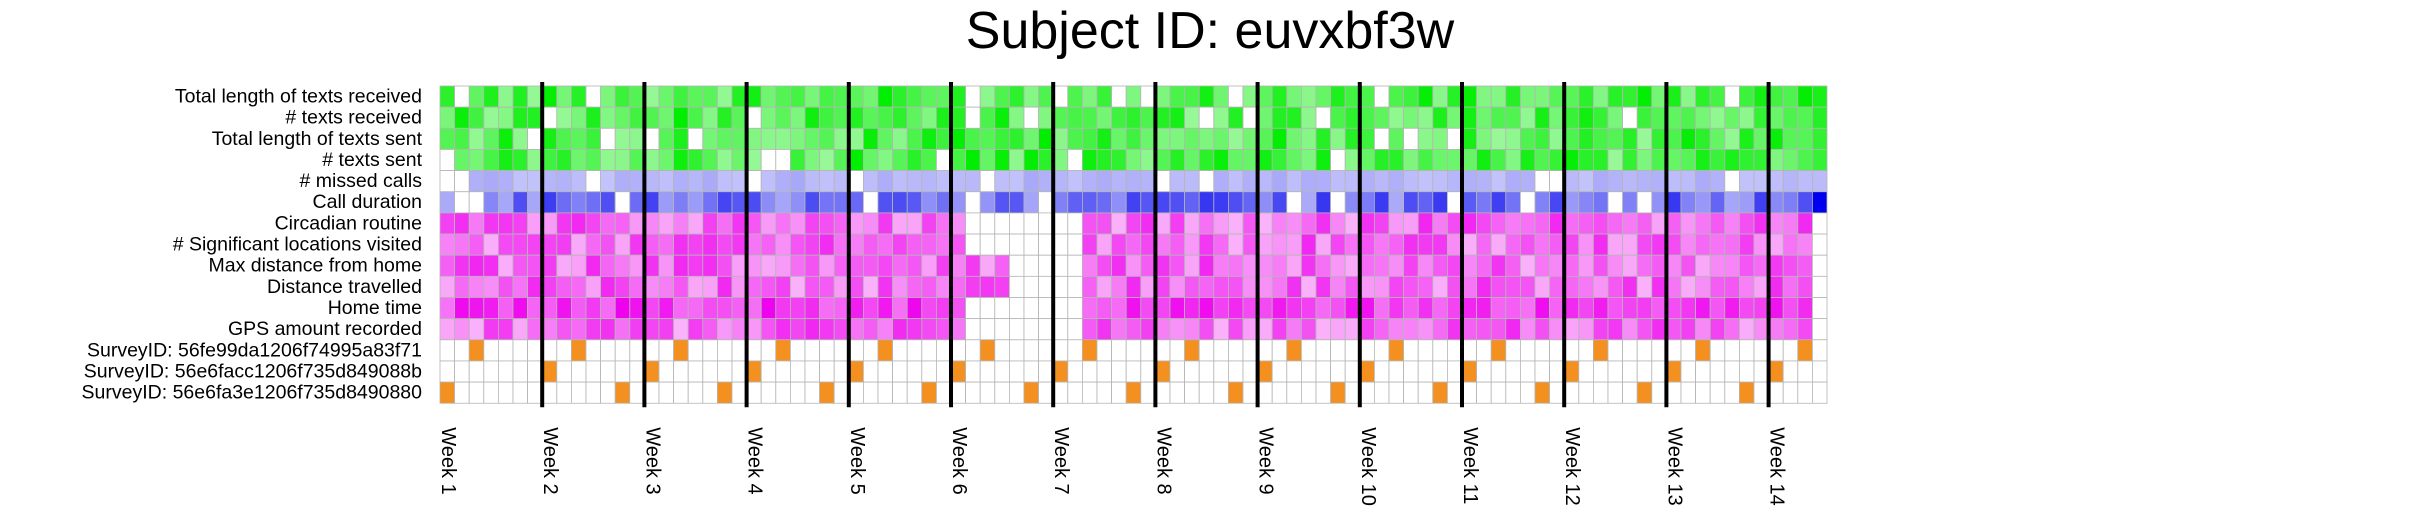  Describe the element at coordinates (1572, 466) in the screenshot. I see `week-label: Week 12` at that location.